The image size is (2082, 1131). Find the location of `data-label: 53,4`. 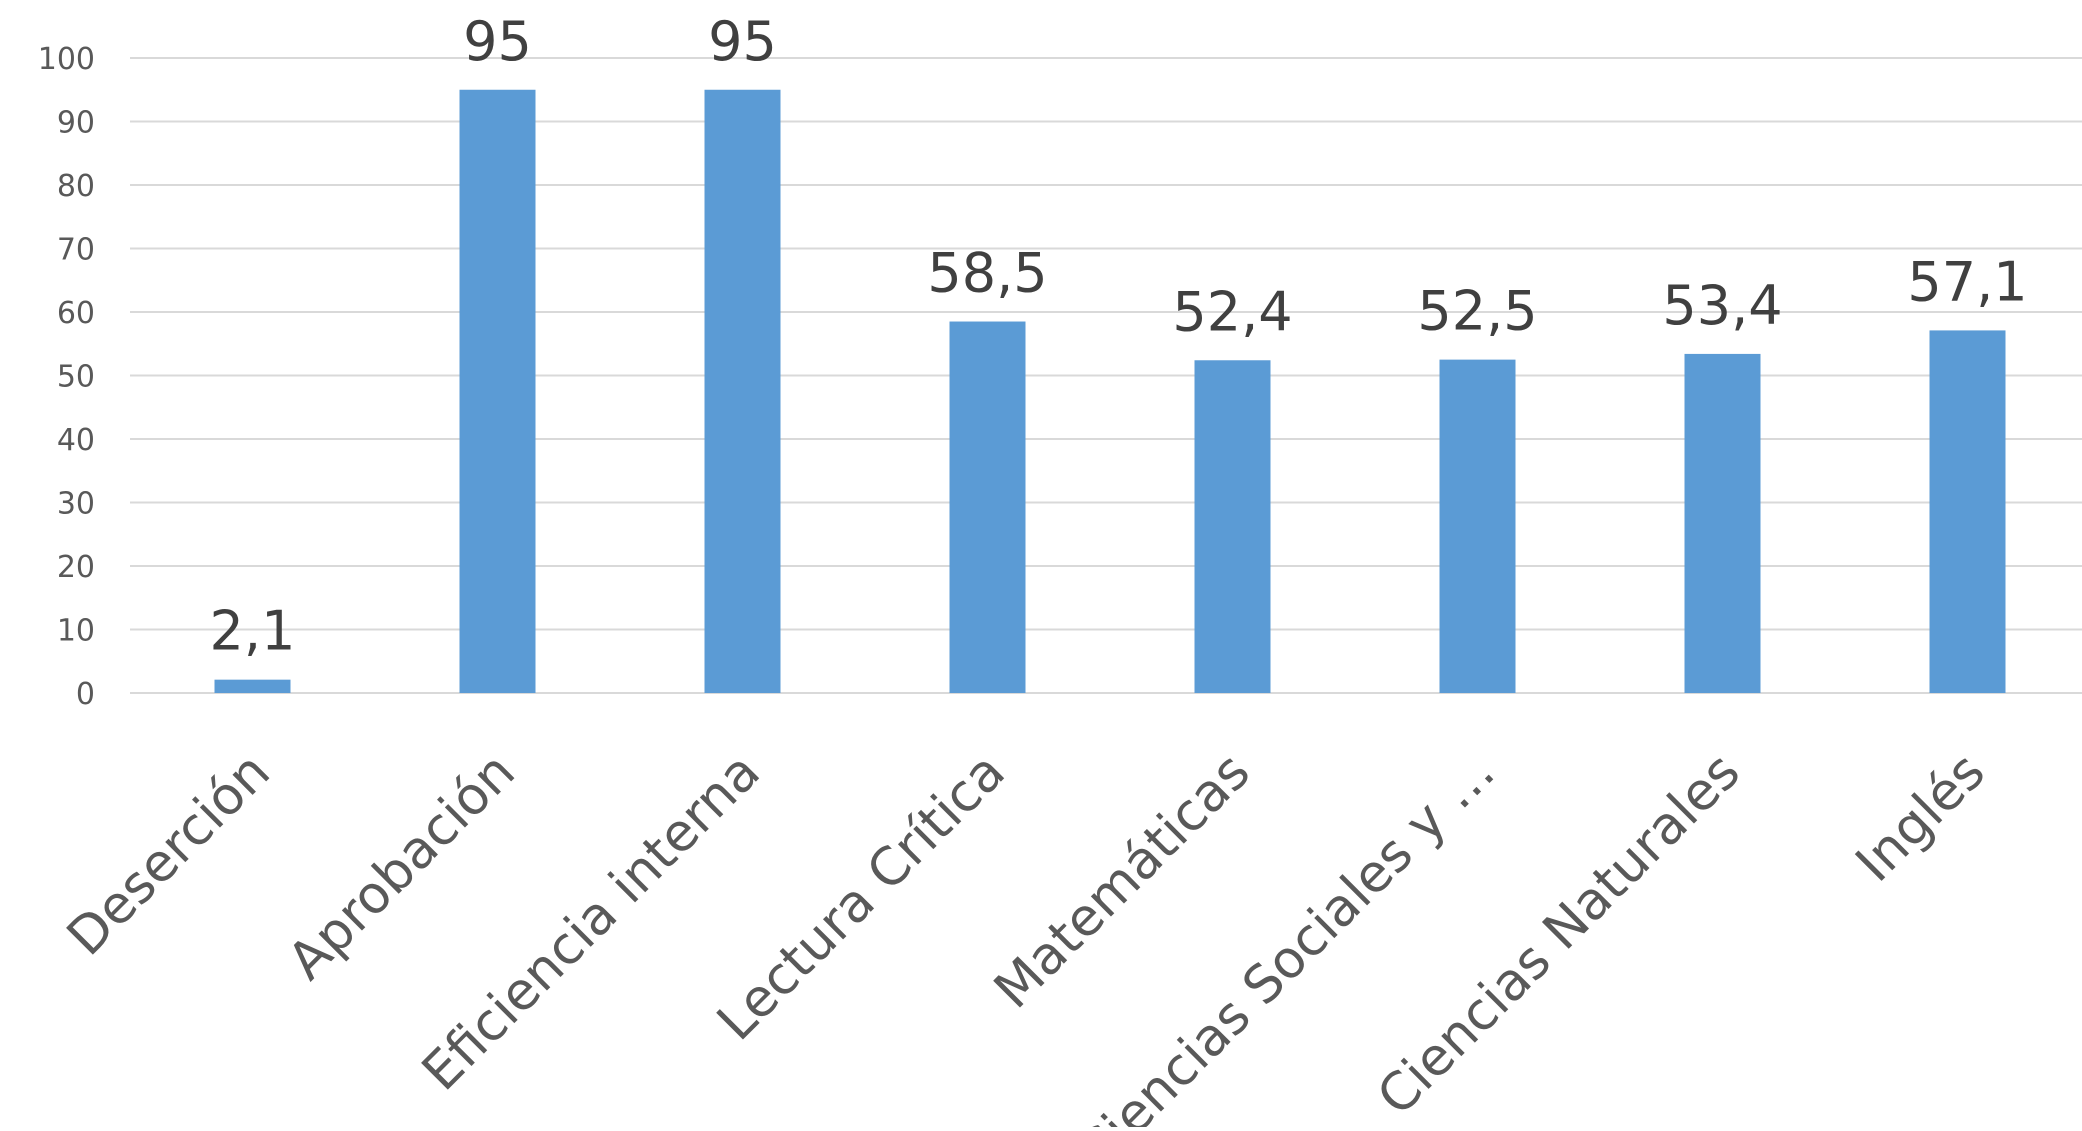

data-label: 53,4 is located at coordinates (1722, 305).